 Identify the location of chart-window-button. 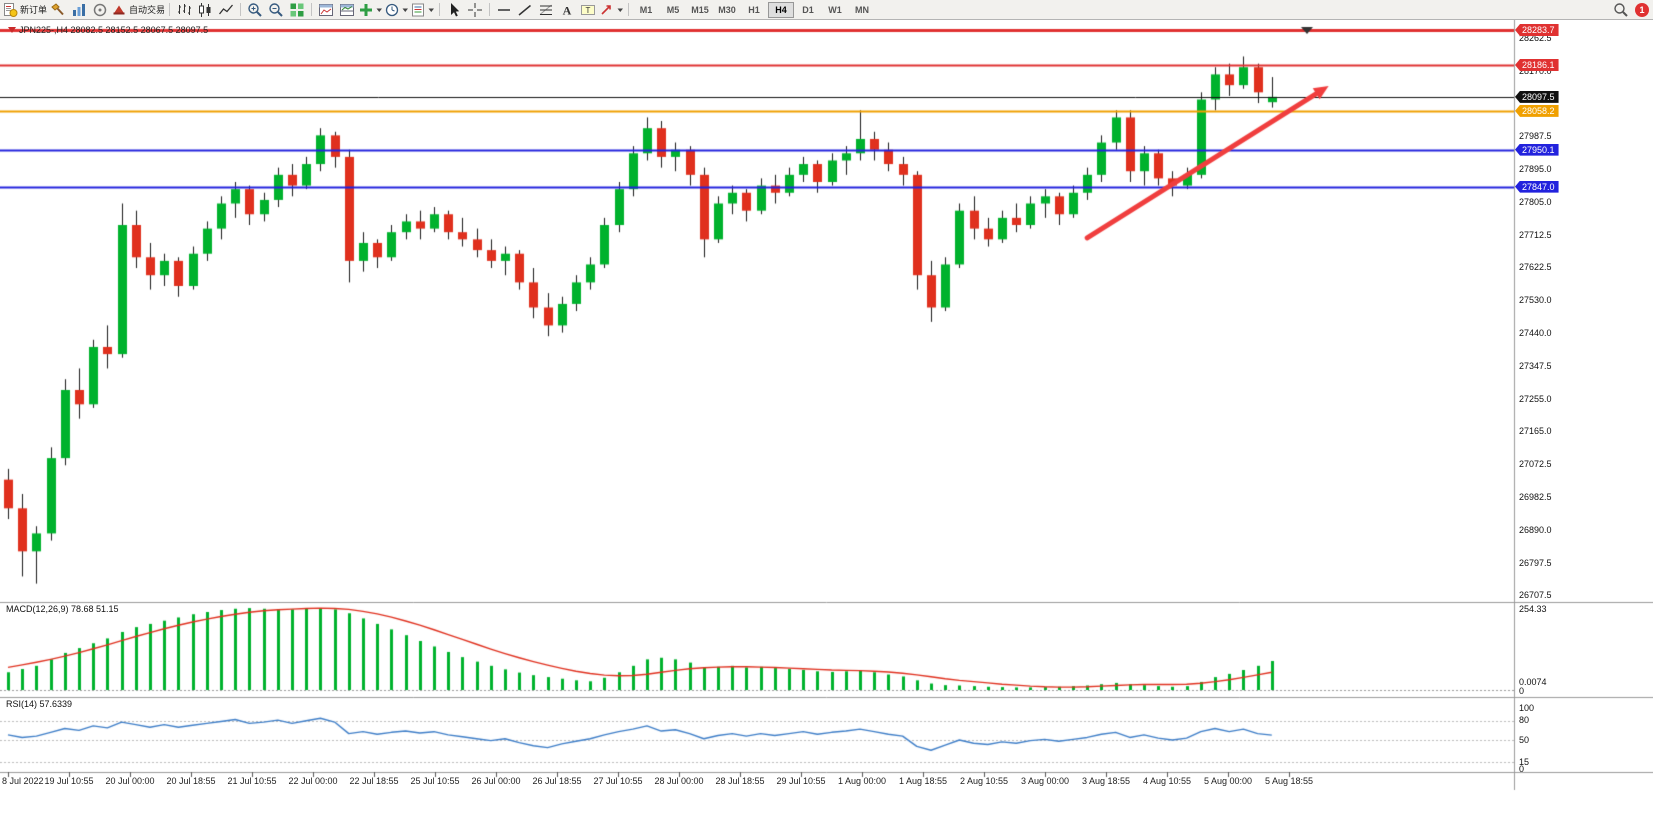
(347, 10).